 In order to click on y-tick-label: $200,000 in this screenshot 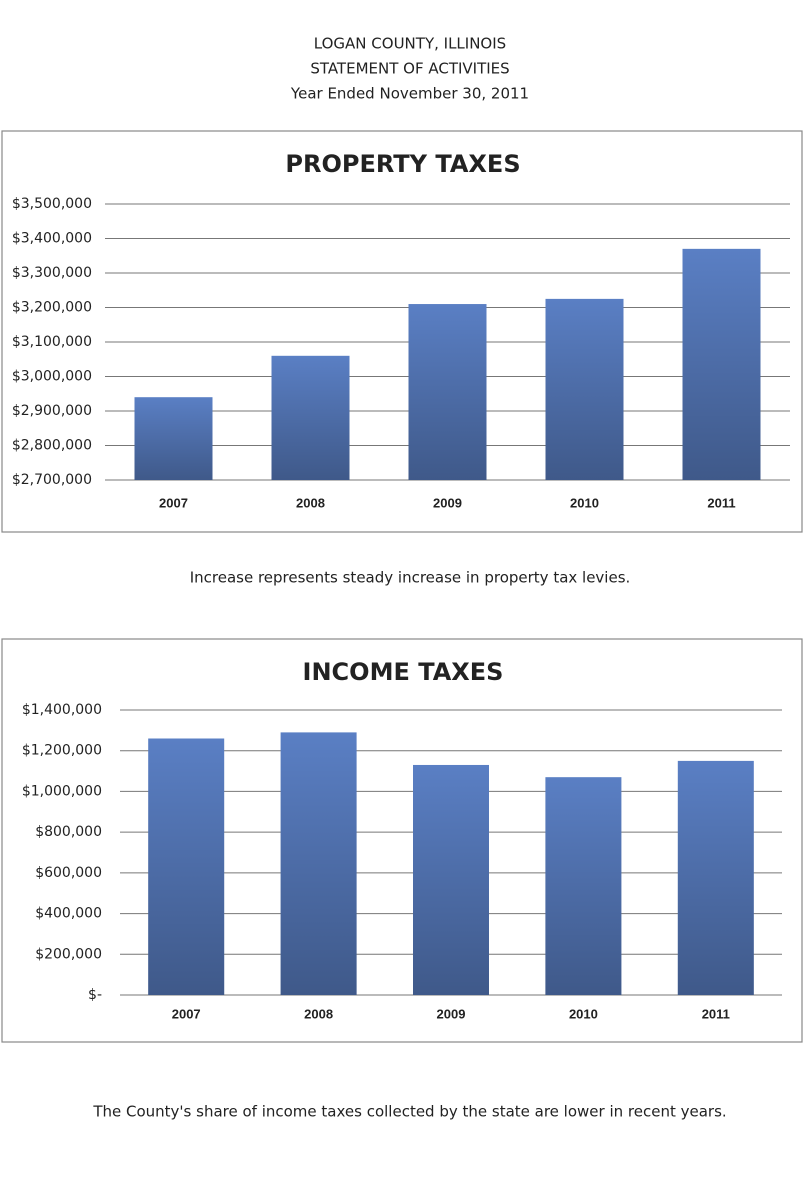, I will do `click(68, 954)`.